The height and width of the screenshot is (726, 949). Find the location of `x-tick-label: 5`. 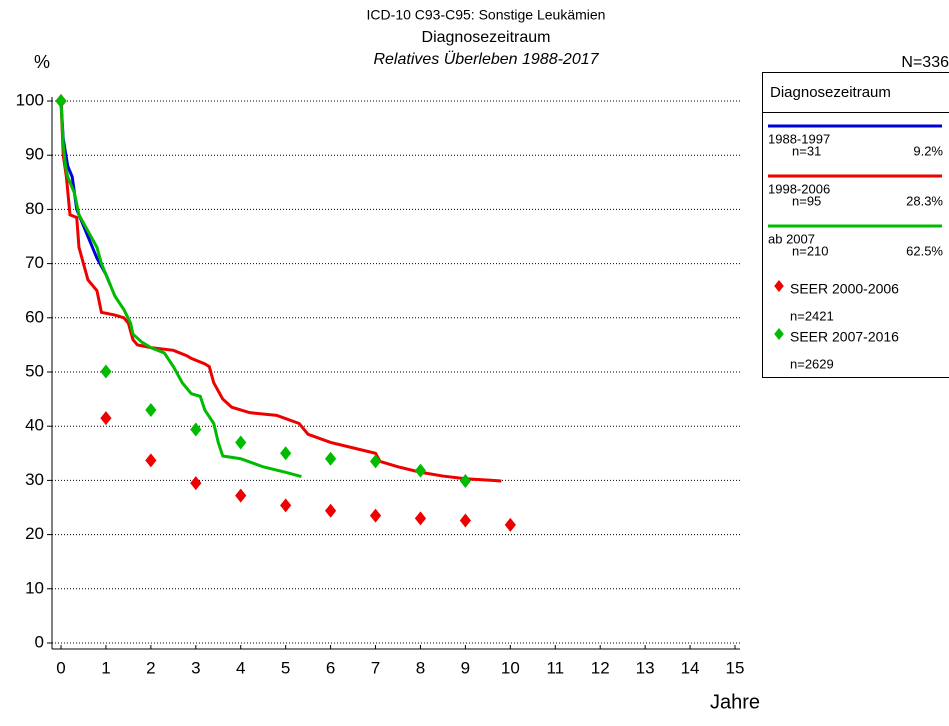

x-tick-label: 5 is located at coordinates (285, 667).